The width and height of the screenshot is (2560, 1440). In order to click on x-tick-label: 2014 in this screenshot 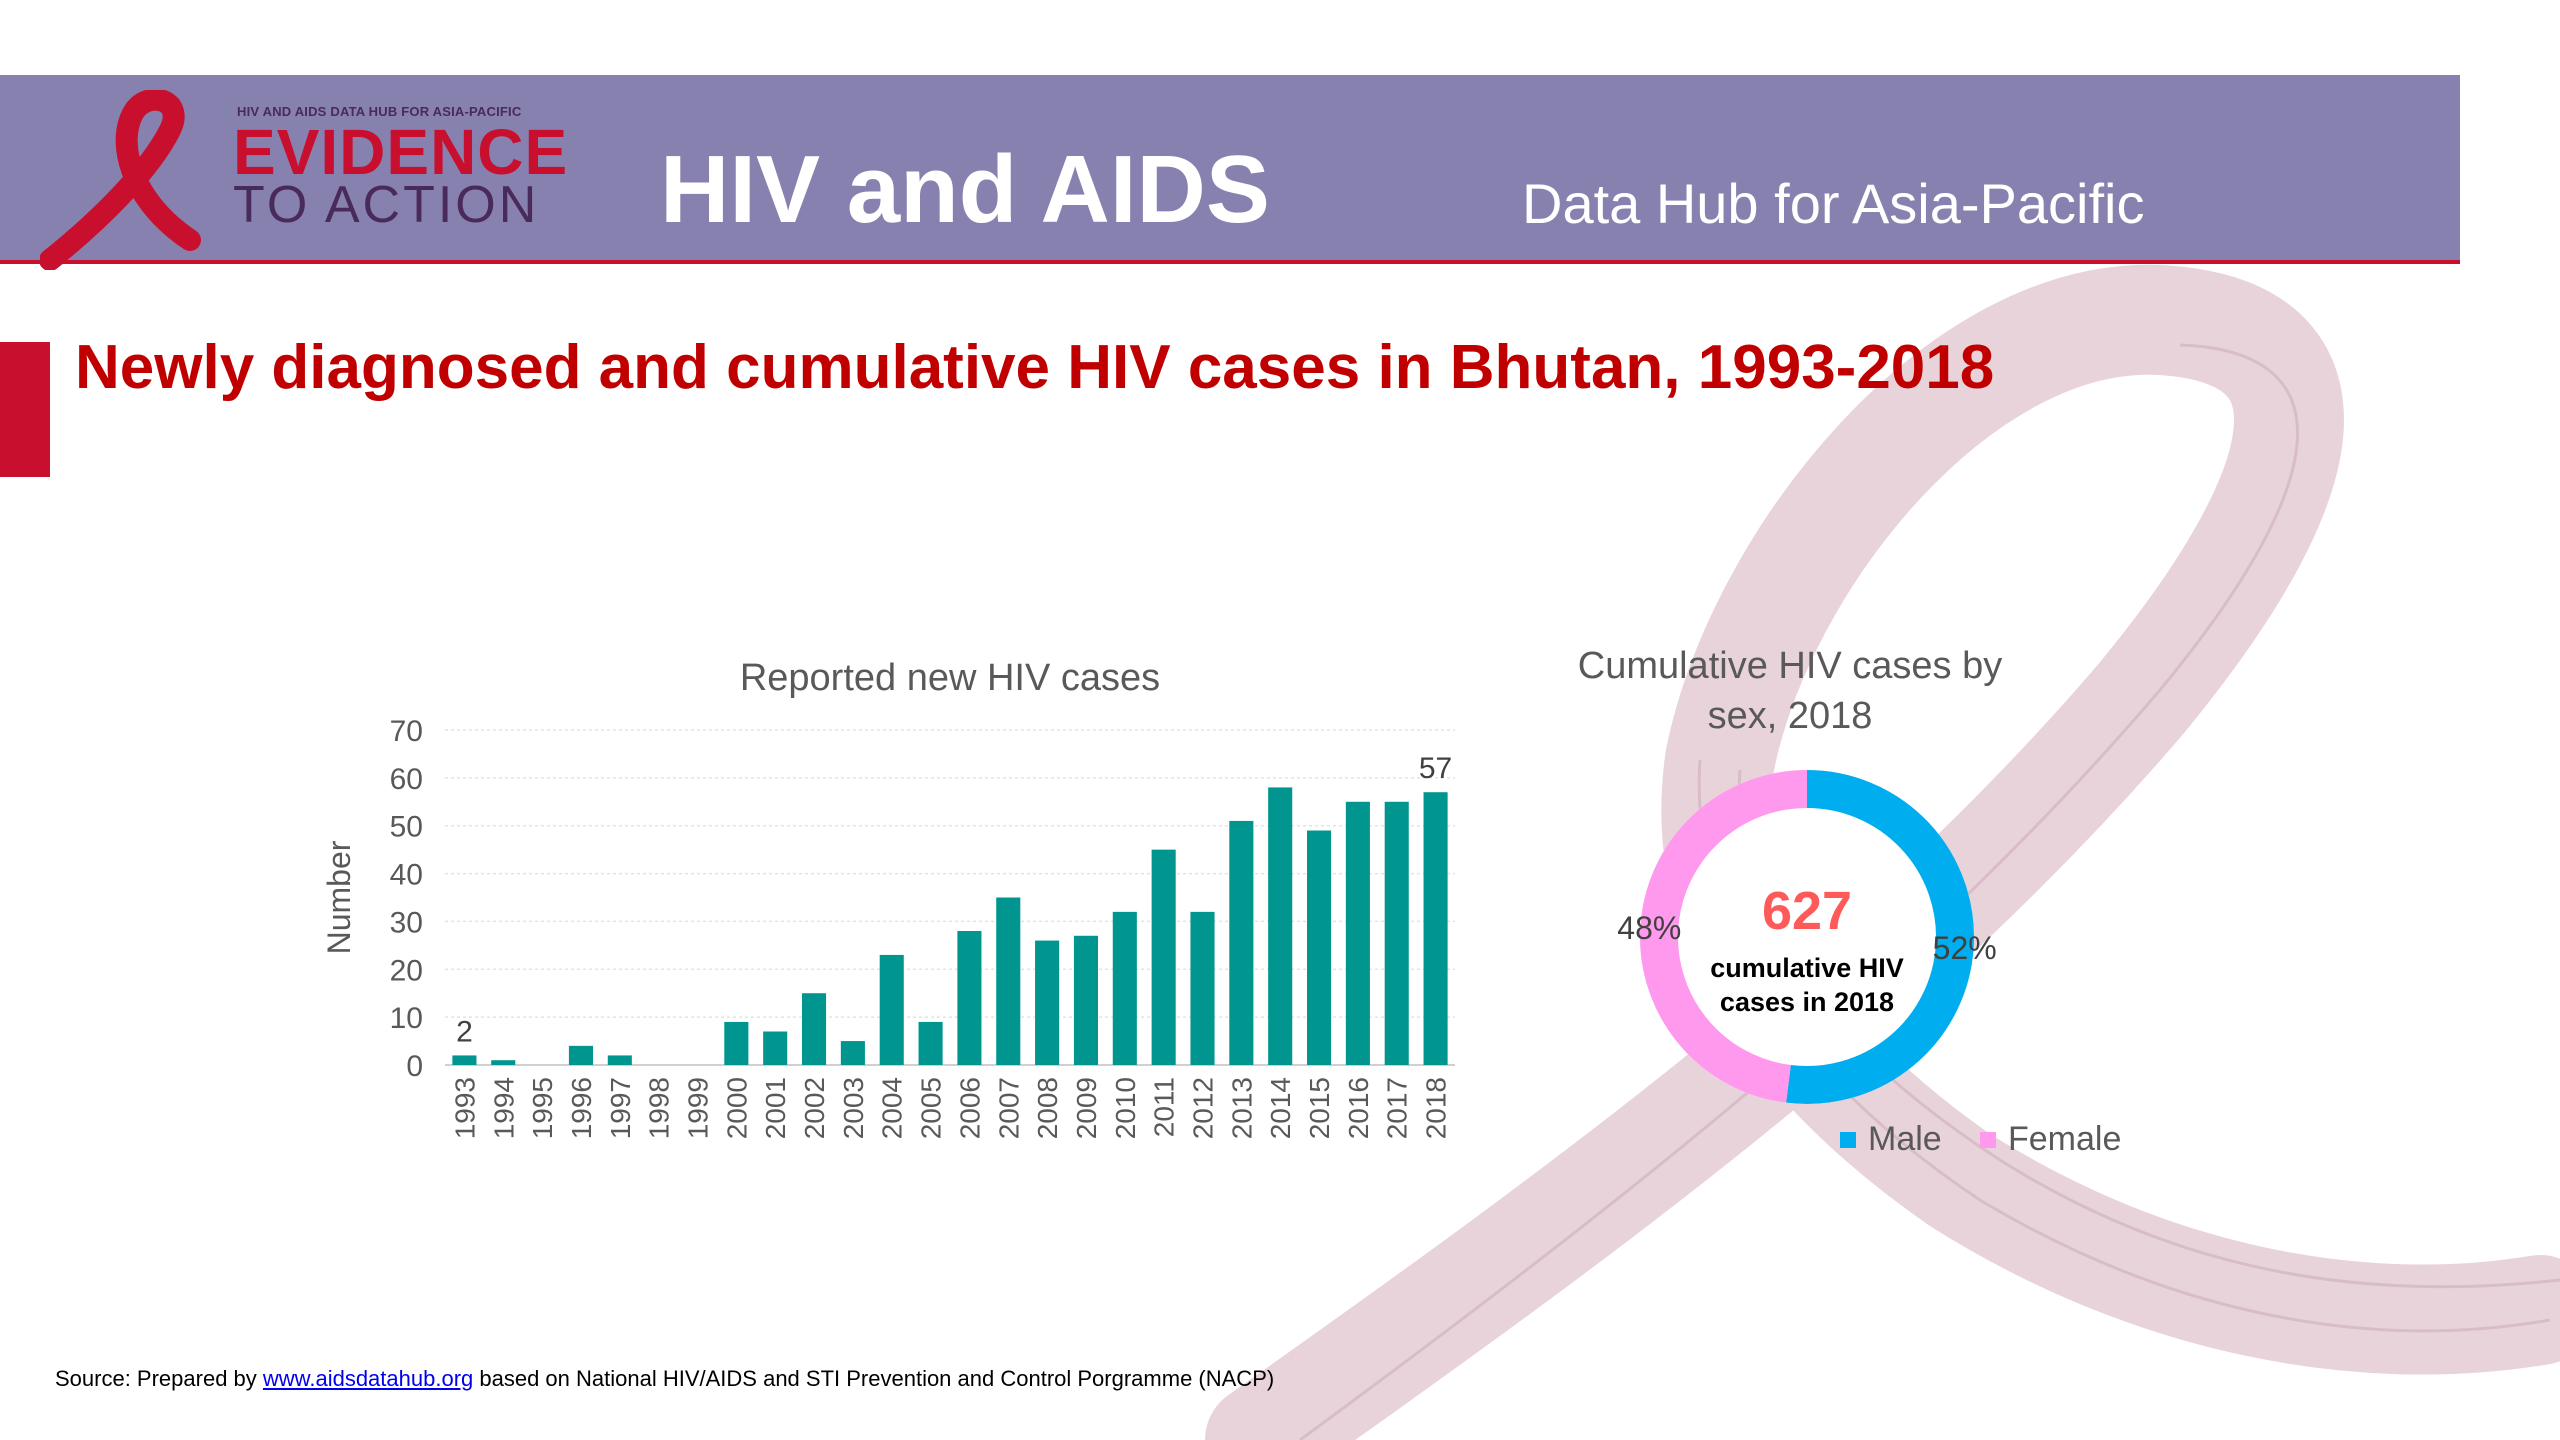, I will do `click(1280, 1108)`.